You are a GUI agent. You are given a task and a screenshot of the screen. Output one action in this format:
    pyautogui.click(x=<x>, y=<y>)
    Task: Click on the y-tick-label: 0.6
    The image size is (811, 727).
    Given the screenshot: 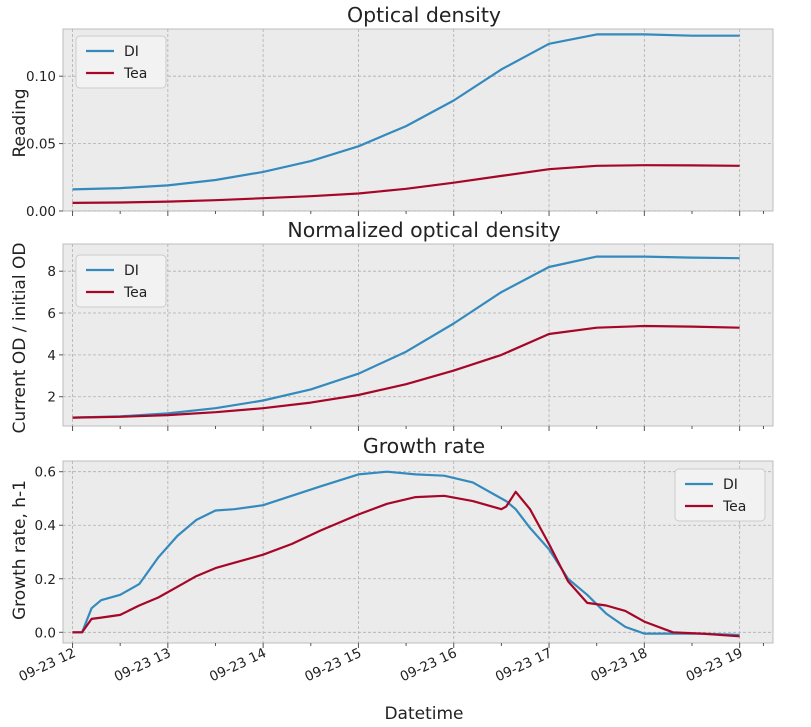 What is the action you would take?
    pyautogui.click(x=45, y=473)
    